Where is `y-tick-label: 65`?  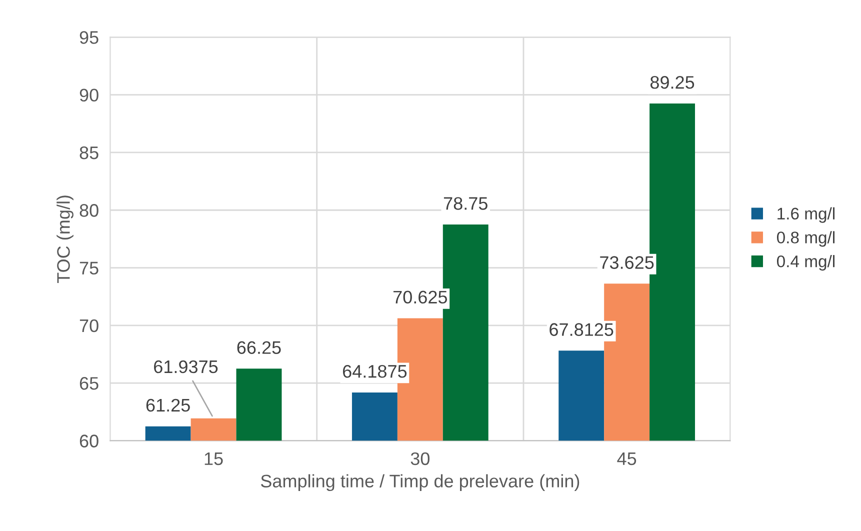 y-tick-label: 65 is located at coordinates (89, 383).